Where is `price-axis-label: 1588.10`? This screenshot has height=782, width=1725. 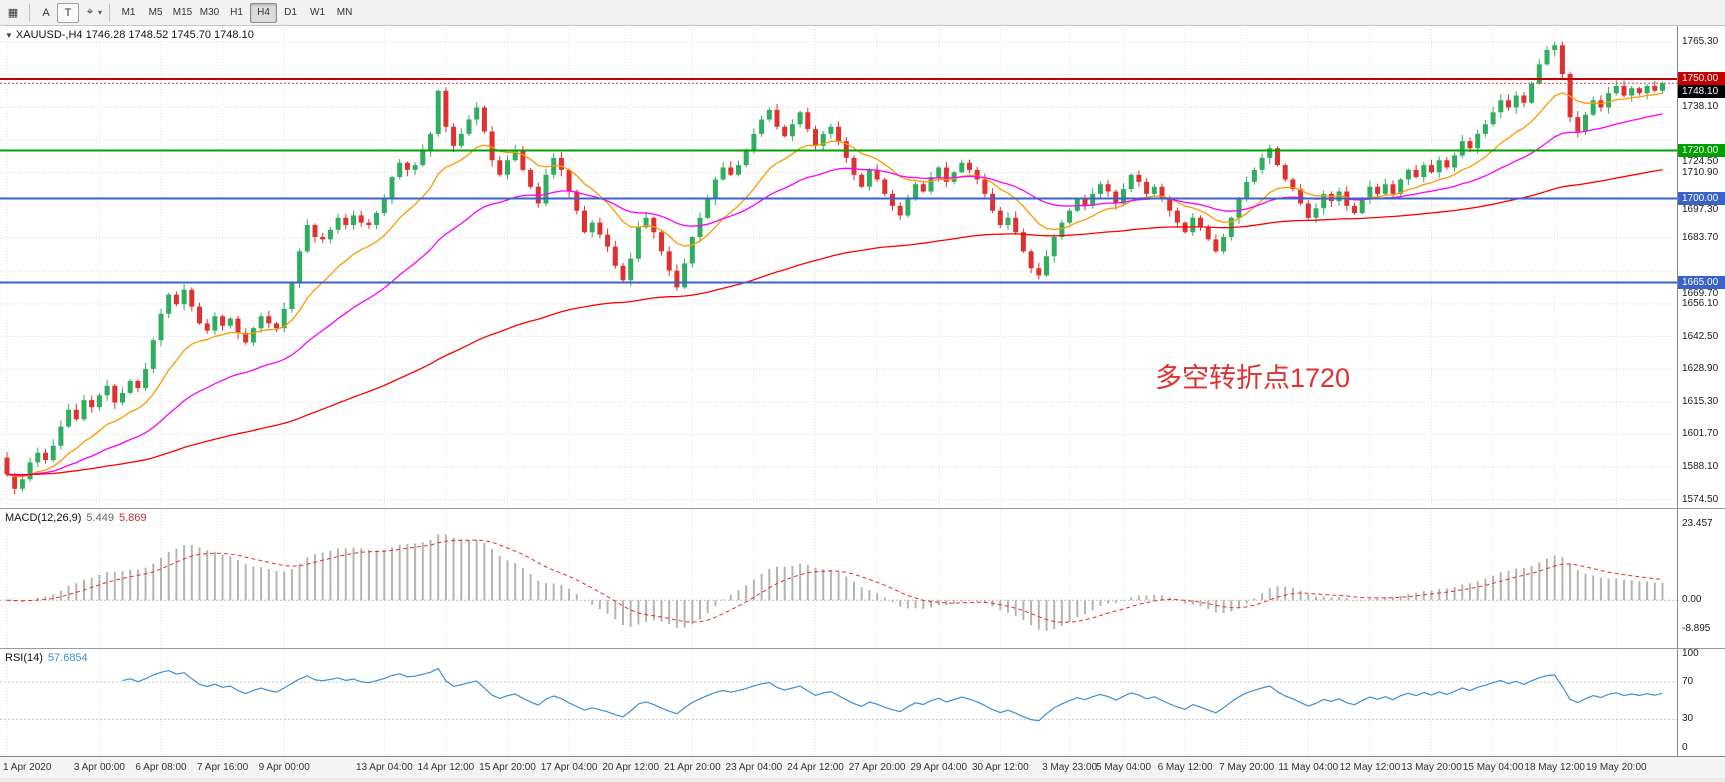
price-axis-label: 1588.10 is located at coordinates (1700, 466).